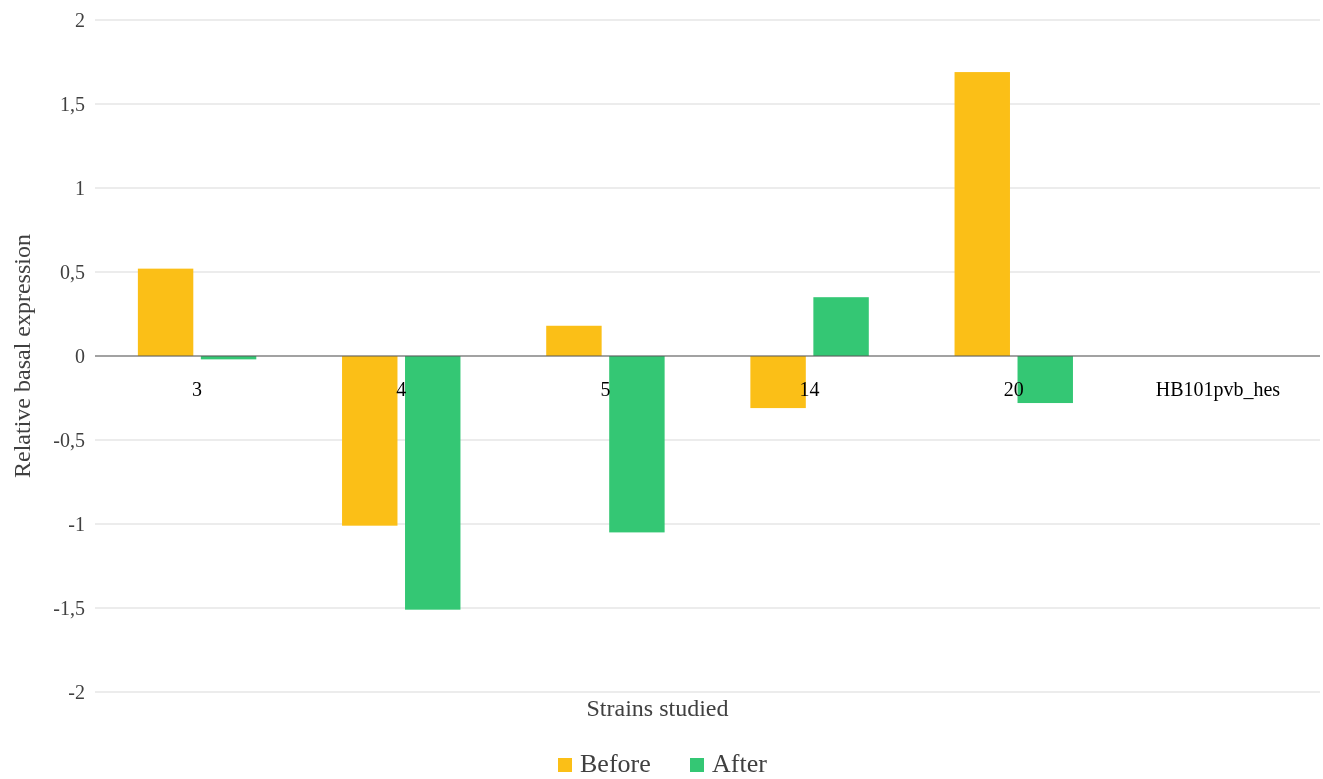 This screenshot has height=779, width=1323. What do you see at coordinates (615, 763) in the screenshot?
I see `legend-label: Before` at bounding box center [615, 763].